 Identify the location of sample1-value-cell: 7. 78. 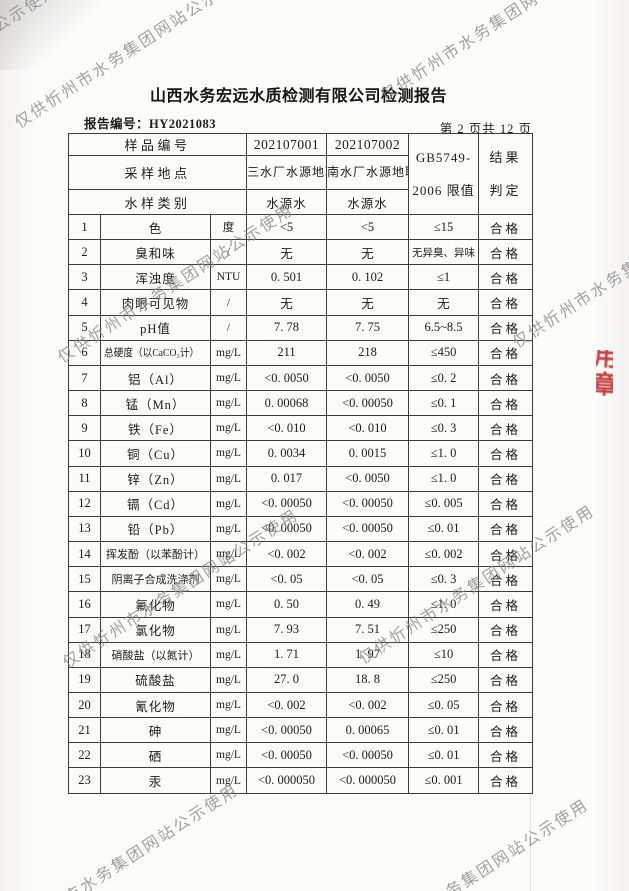
(287, 327).